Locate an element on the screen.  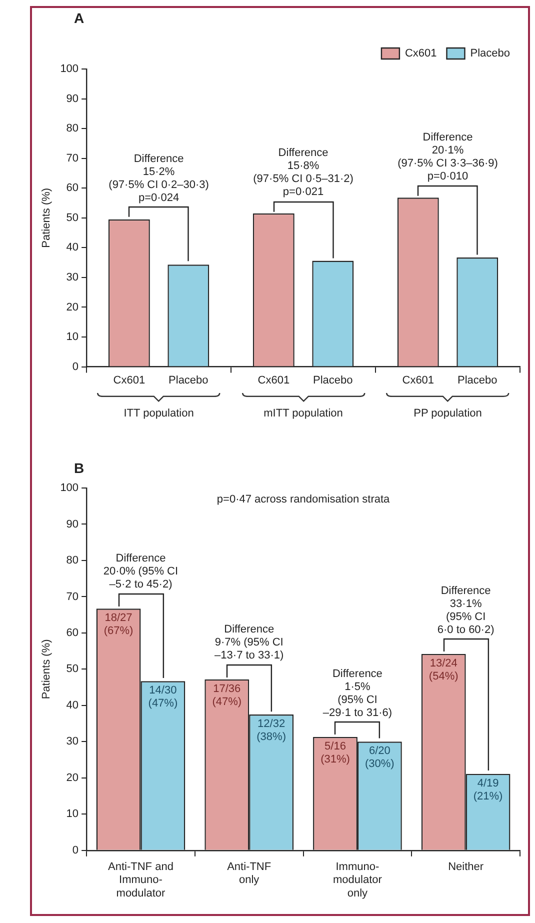
data-label: 17/36 (47%) is located at coordinates (227, 695).